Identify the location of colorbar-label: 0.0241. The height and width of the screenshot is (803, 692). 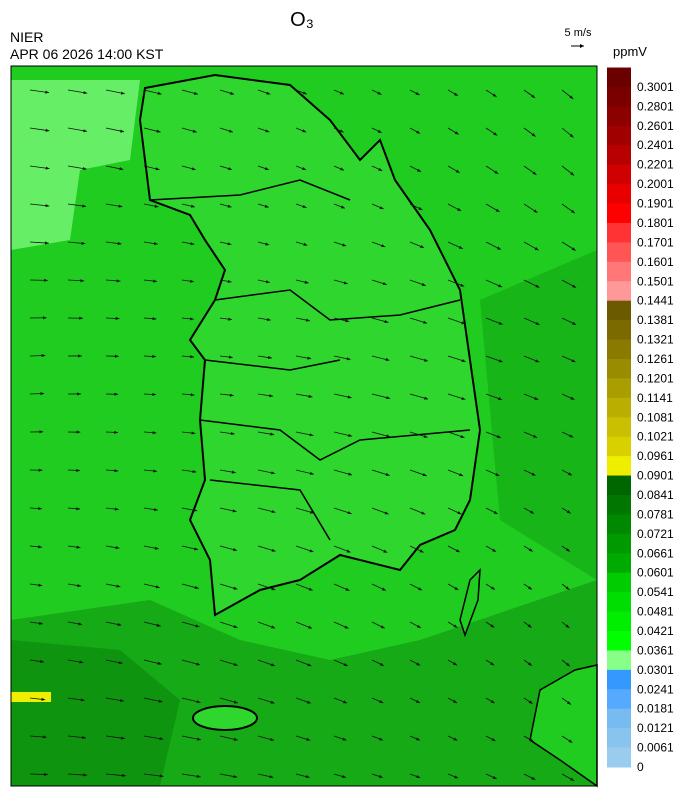
(655, 689).